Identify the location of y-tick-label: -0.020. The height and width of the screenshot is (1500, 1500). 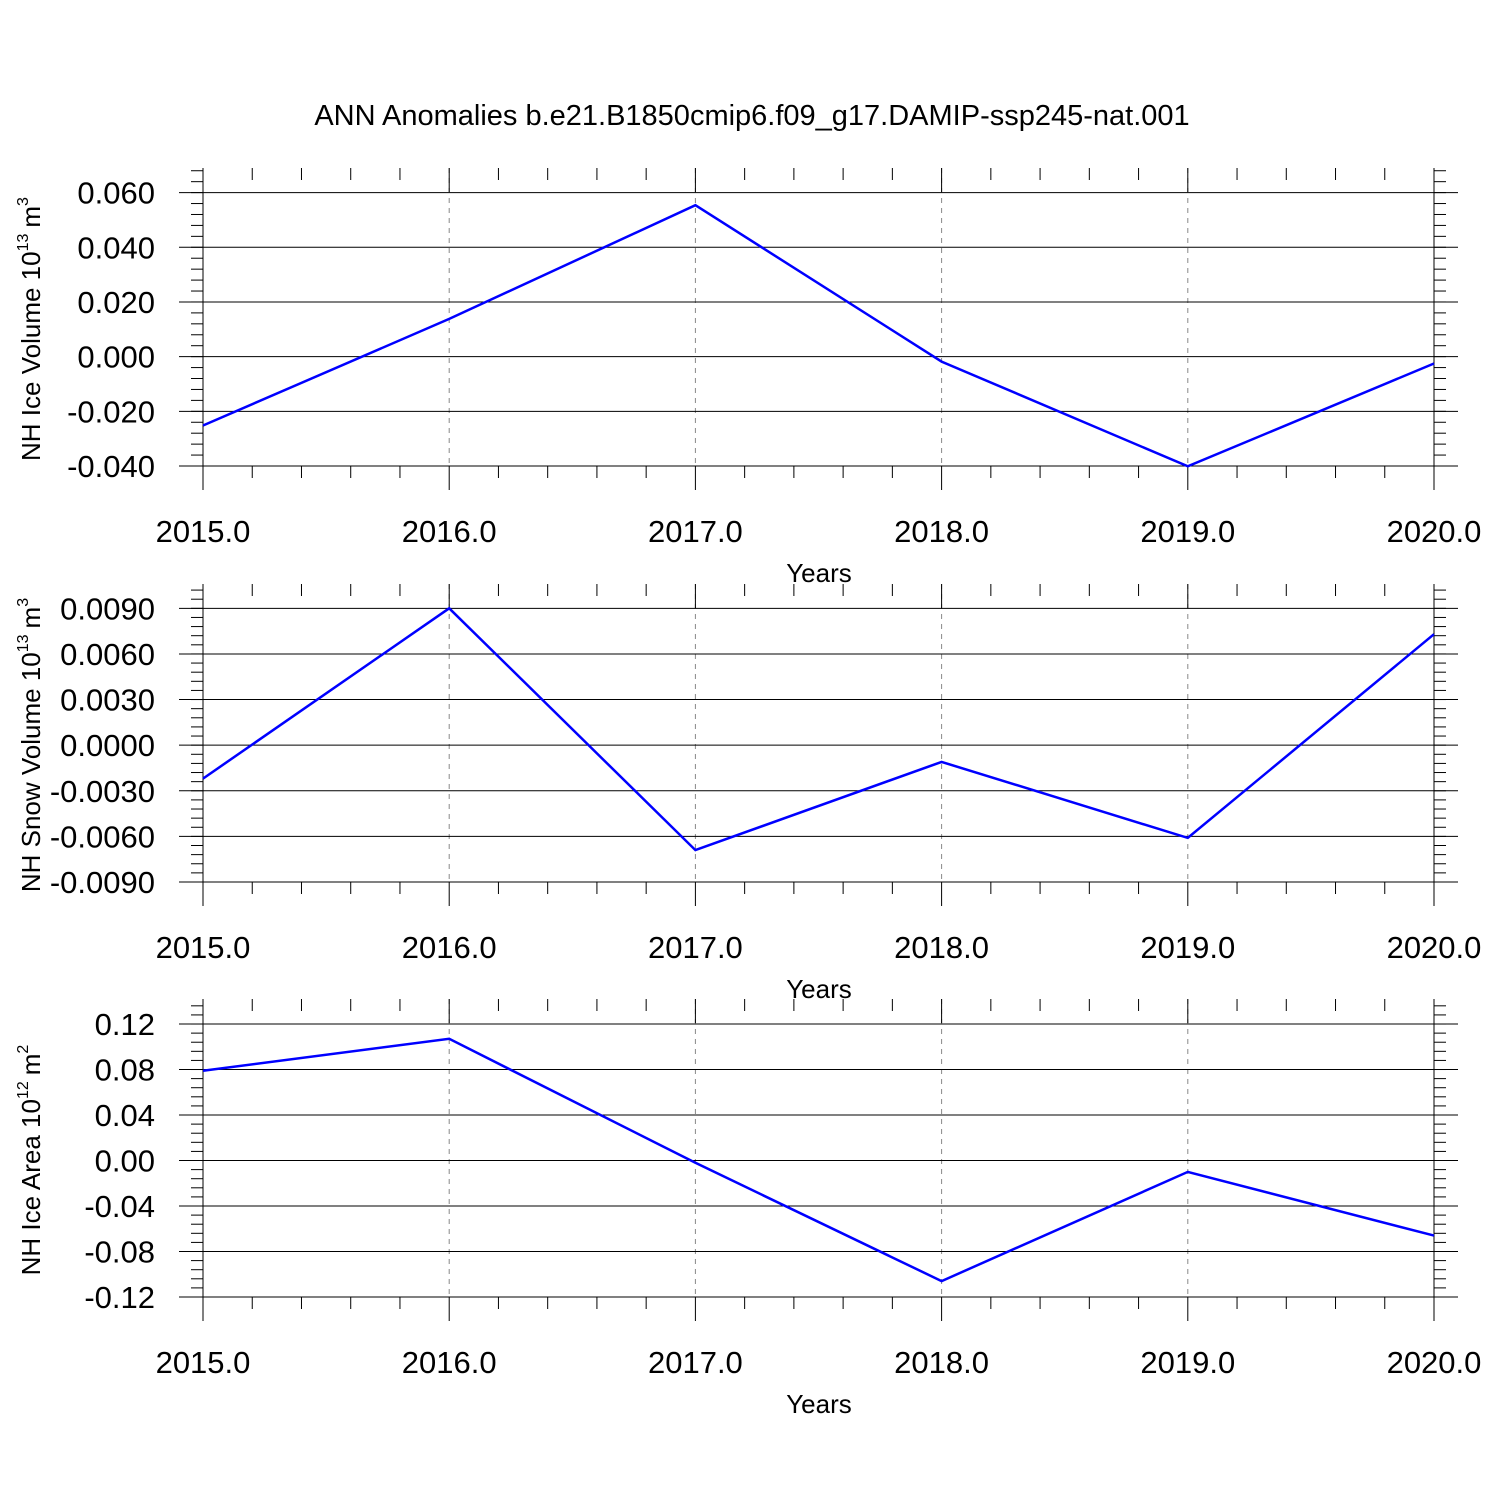
(111, 411).